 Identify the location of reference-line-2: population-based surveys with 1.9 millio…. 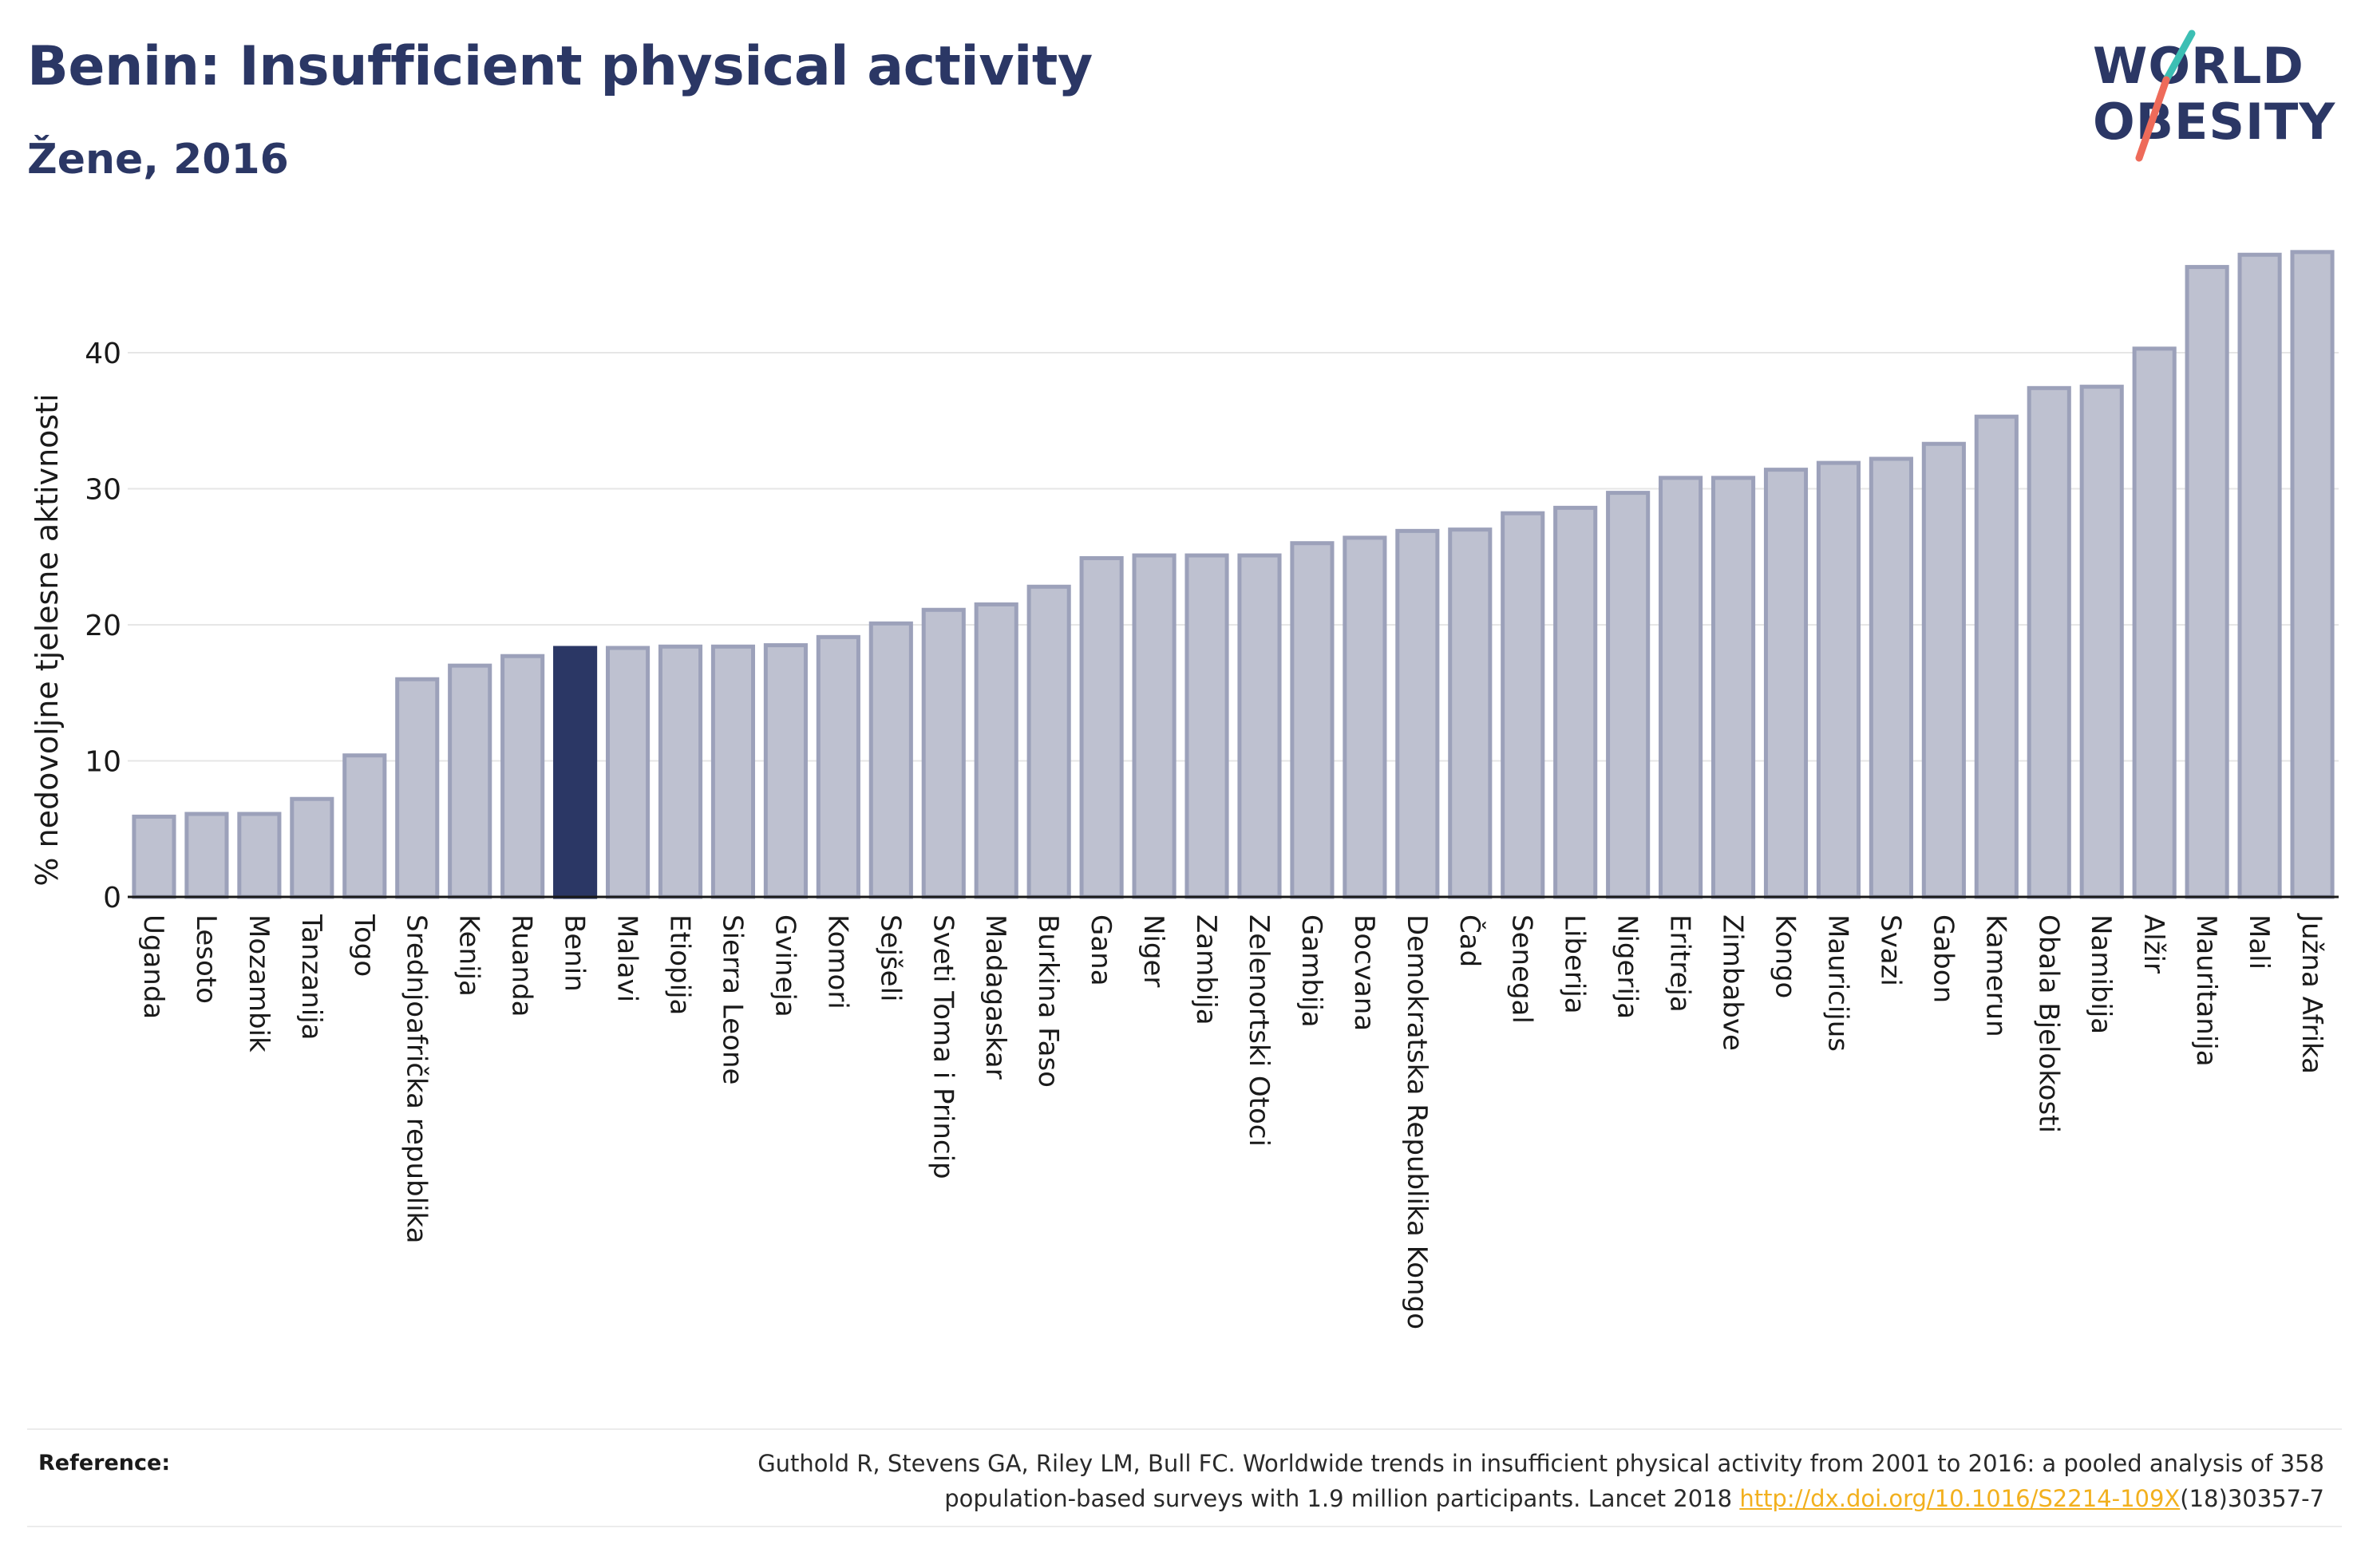
(1406, 1498).